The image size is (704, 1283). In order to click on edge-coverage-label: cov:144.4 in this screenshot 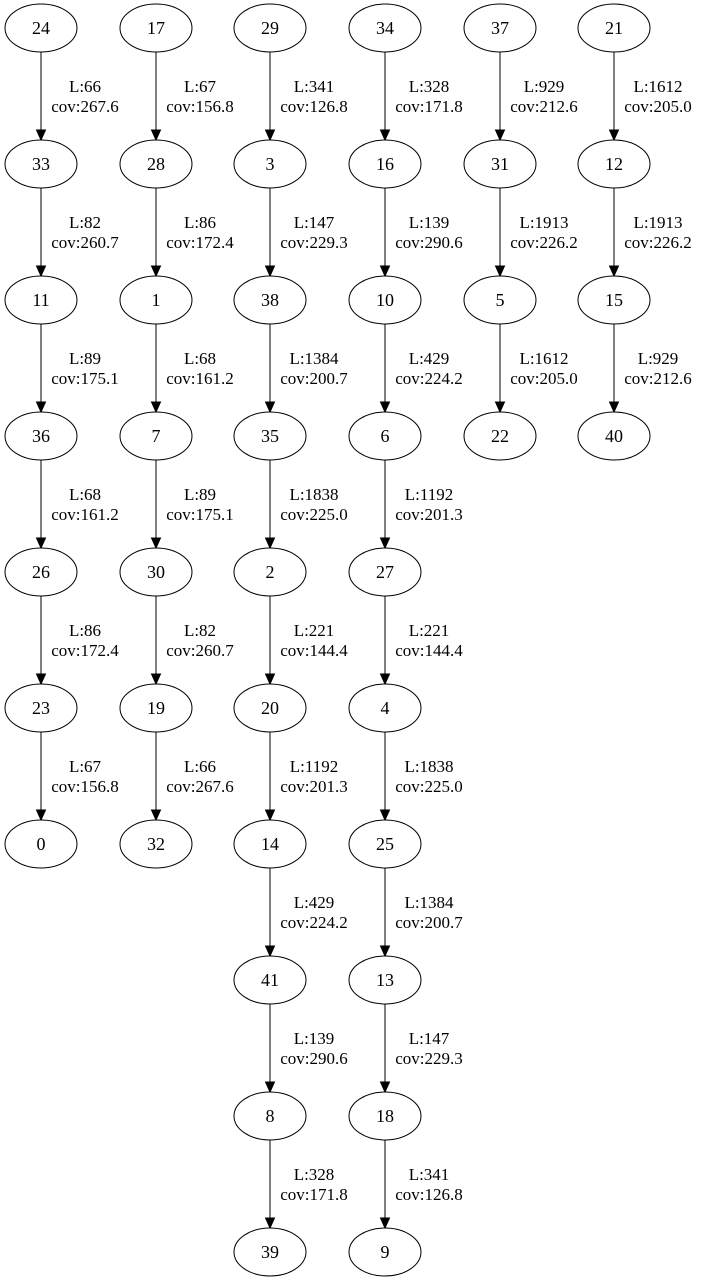, I will do `click(314, 650)`.